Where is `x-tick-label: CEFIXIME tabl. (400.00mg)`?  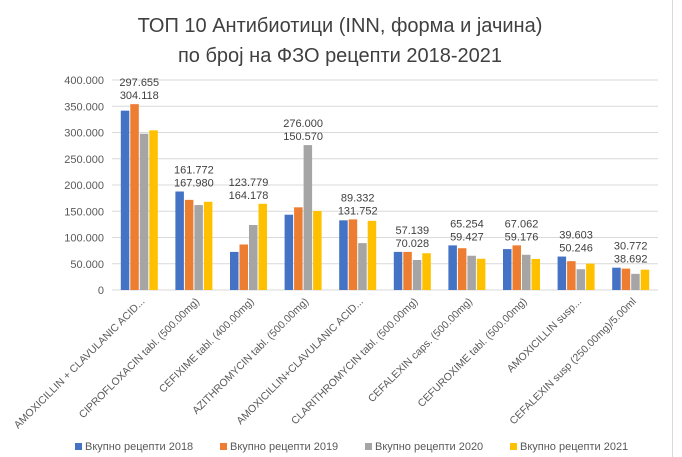
x-tick-label: CEFIXIME tabl. (400.00mg) is located at coordinates (207, 346).